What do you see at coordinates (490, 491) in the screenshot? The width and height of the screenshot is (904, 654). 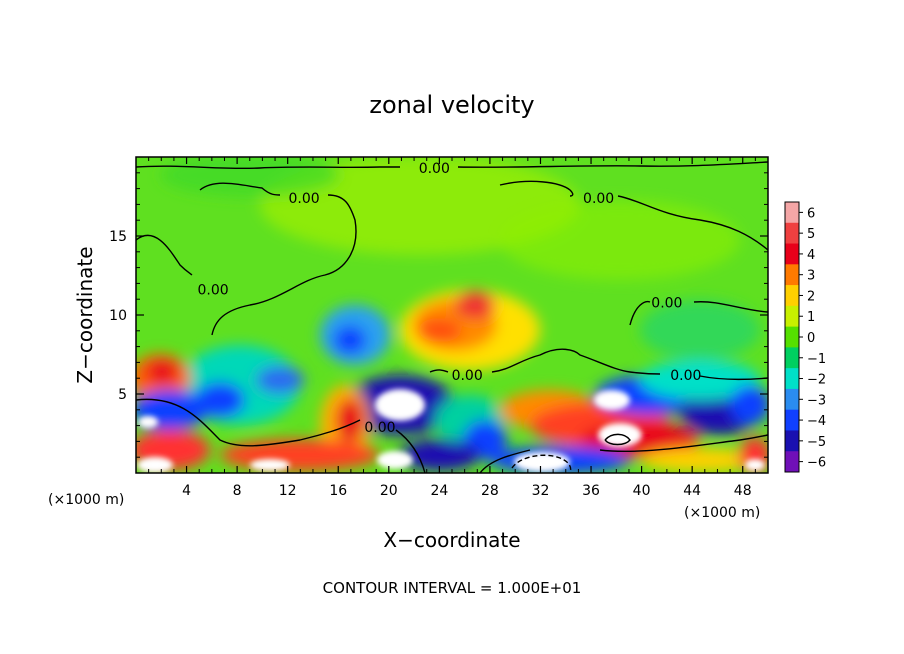 I see `x-tick-label: 28` at bounding box center [490, 491].